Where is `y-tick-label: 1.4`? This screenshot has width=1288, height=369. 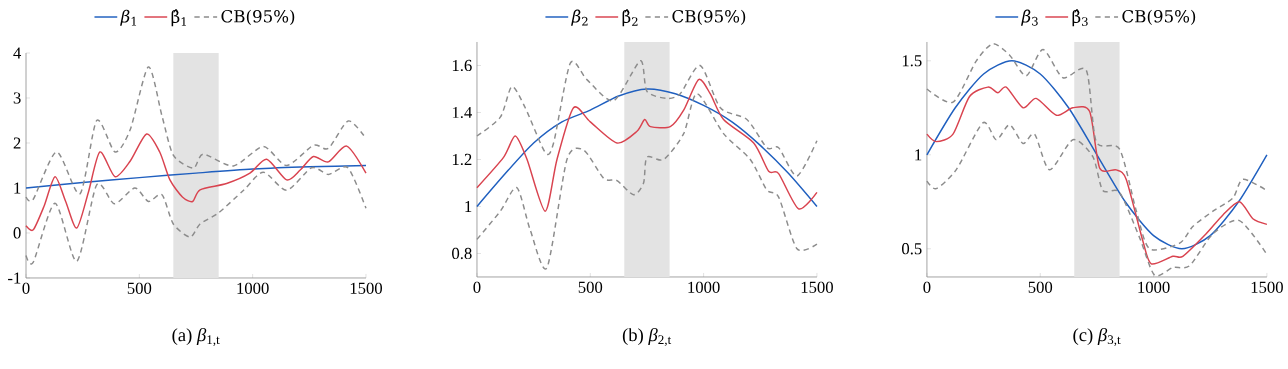
y-tick-label: 1.4 is located at coordinates (462, 112).